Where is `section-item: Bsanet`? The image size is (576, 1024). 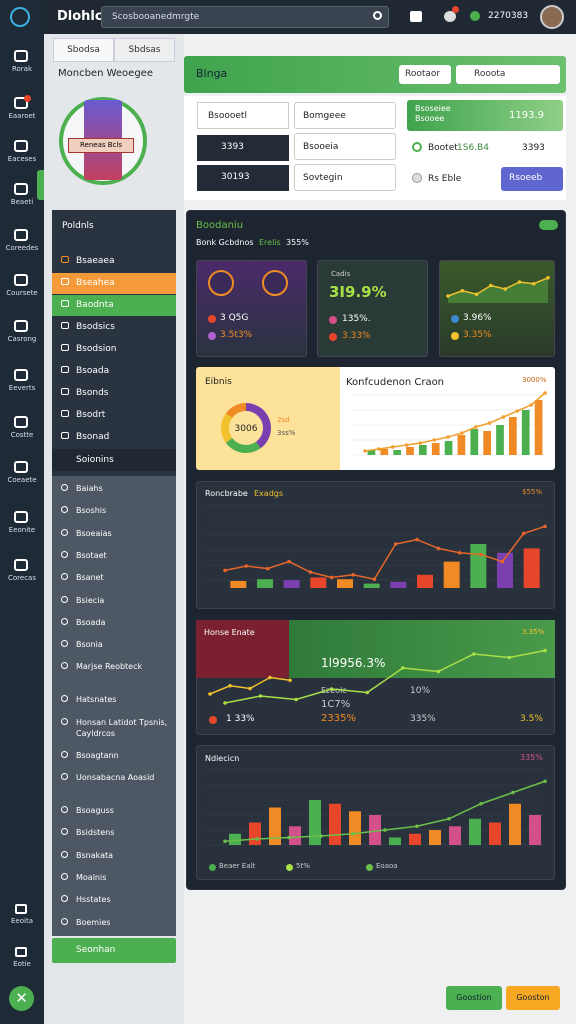 section-item: Bsanet is located at coordinates (90, 578).